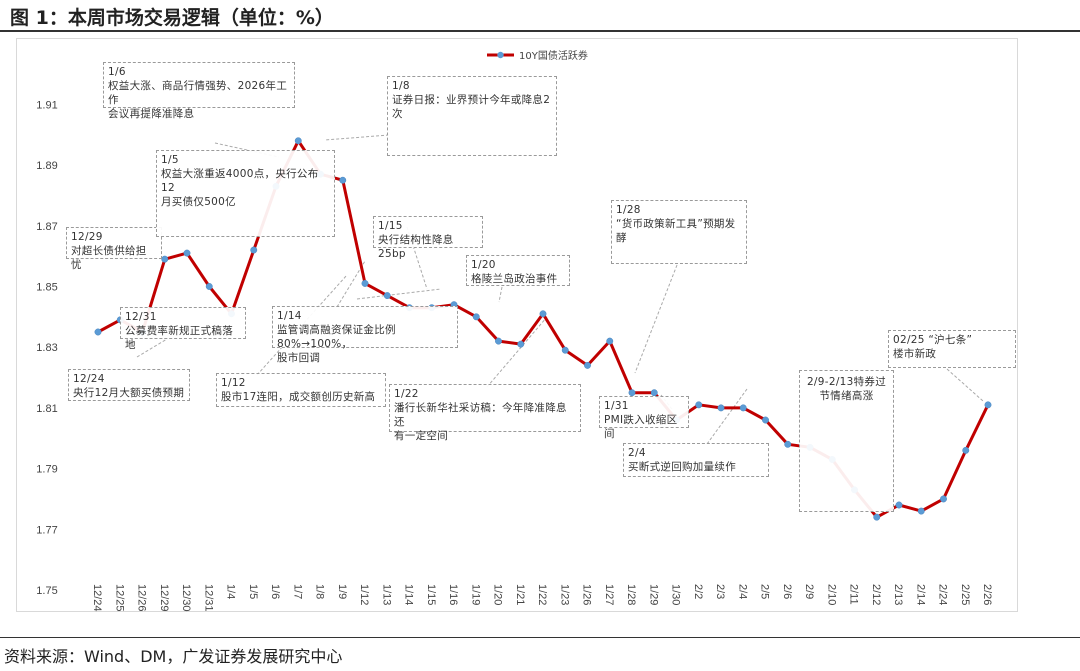 The height and width of the screenshot is (671, 1080). I want to click on x-tick-label: 1/9, so click(342, 591).